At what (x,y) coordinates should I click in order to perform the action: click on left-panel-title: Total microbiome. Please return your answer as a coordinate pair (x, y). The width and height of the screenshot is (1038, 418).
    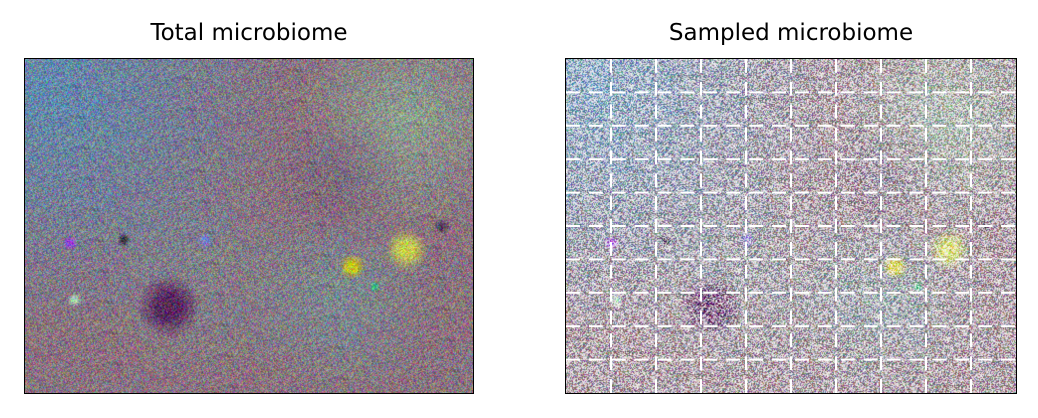
    Looking at the image, I should click on (249, 33).